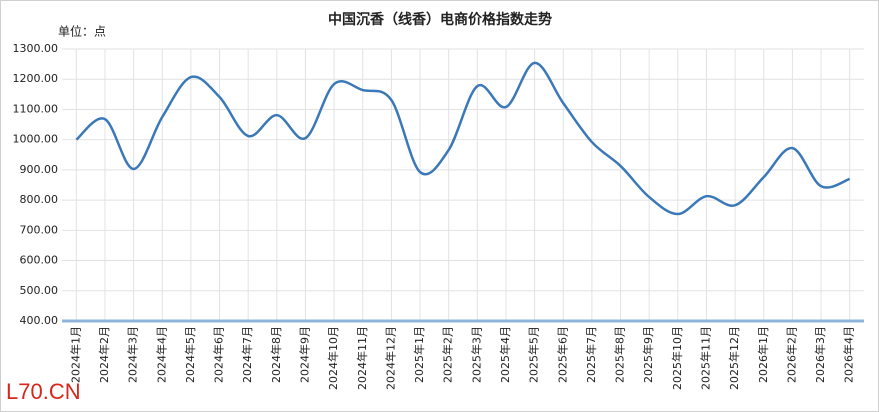 The height and width of the screenshot is (412, 879). Describe the element at coordinates (190, 354) in the screenshot. I see `x-tick-label: 2024年5月` at that location.